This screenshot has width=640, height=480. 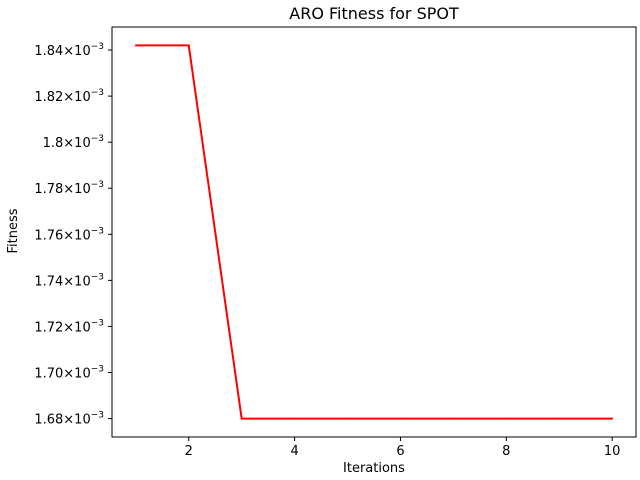 I want to click on y-tick-mantissa: 1.78, so click(x=48, y=189).